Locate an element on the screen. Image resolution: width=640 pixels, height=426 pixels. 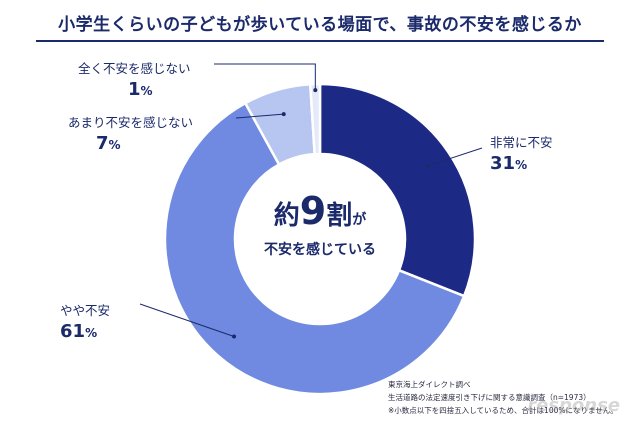
source-line-1: 東京海上ダイレクト調べ is located at coordinates (429, 384).